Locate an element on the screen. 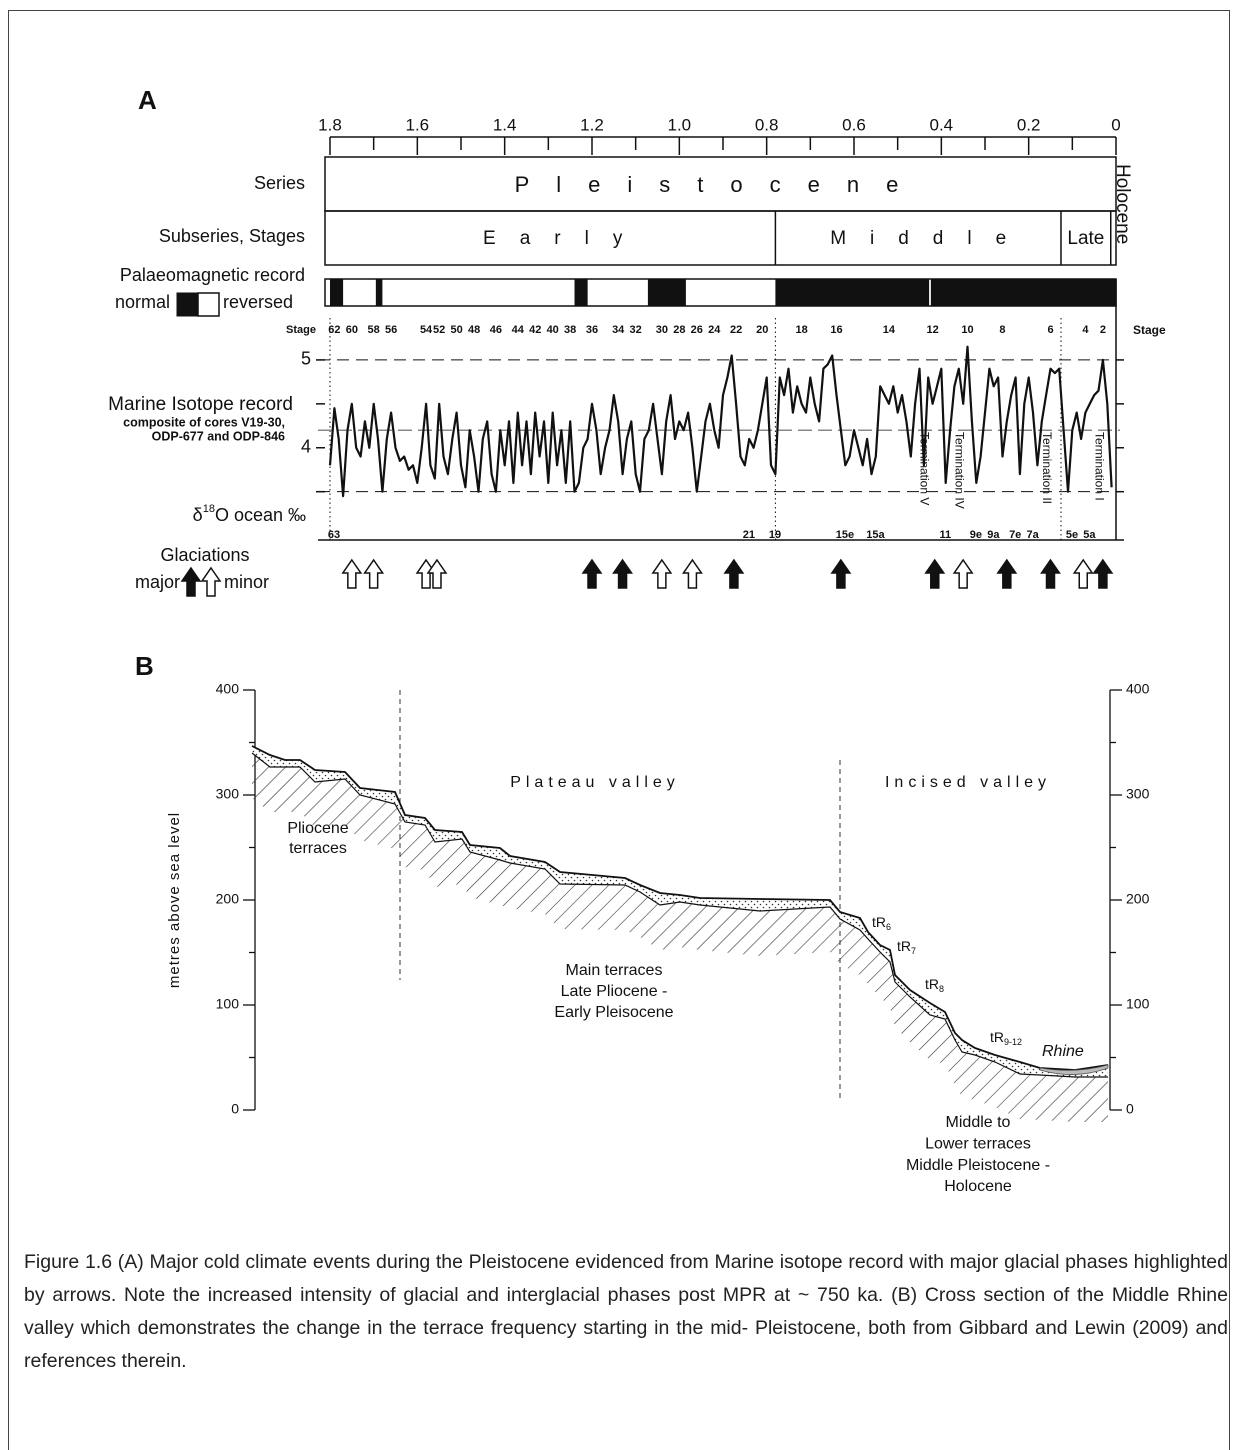 The height and width of the screenshot is (1450, 1237). stage-number: 16 is located at coordinates (836, 330).